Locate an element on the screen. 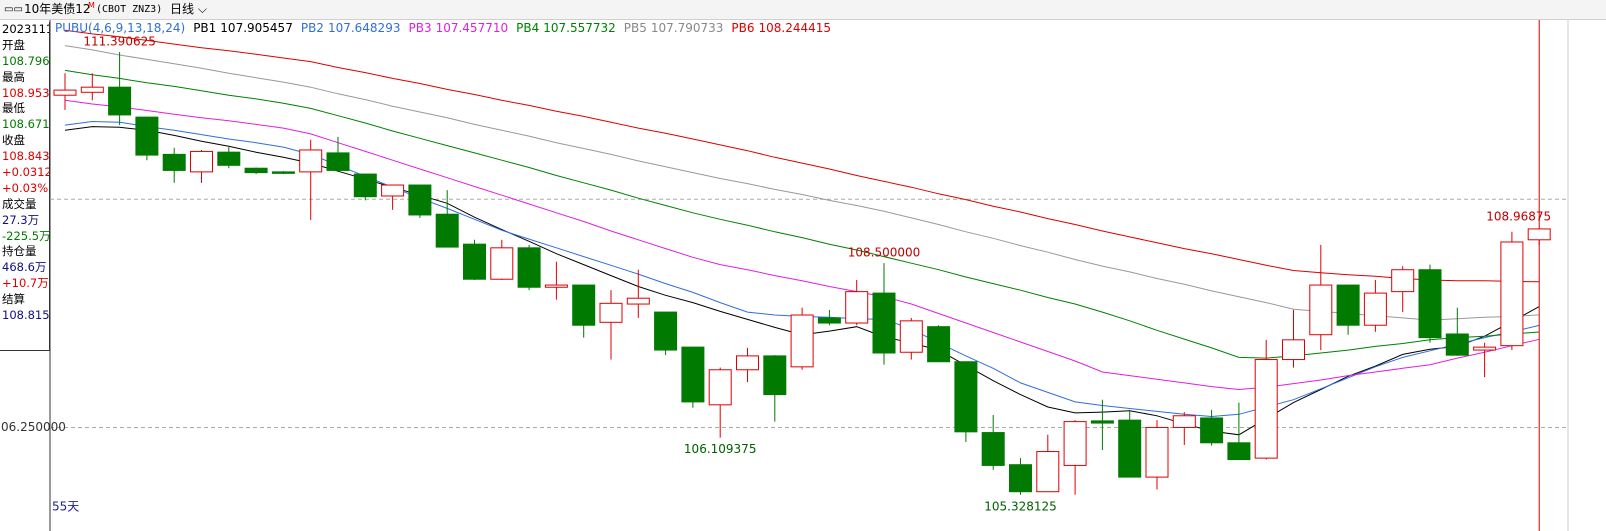  y-tick-label: 06.250000 is located at coordinates (33, 427).